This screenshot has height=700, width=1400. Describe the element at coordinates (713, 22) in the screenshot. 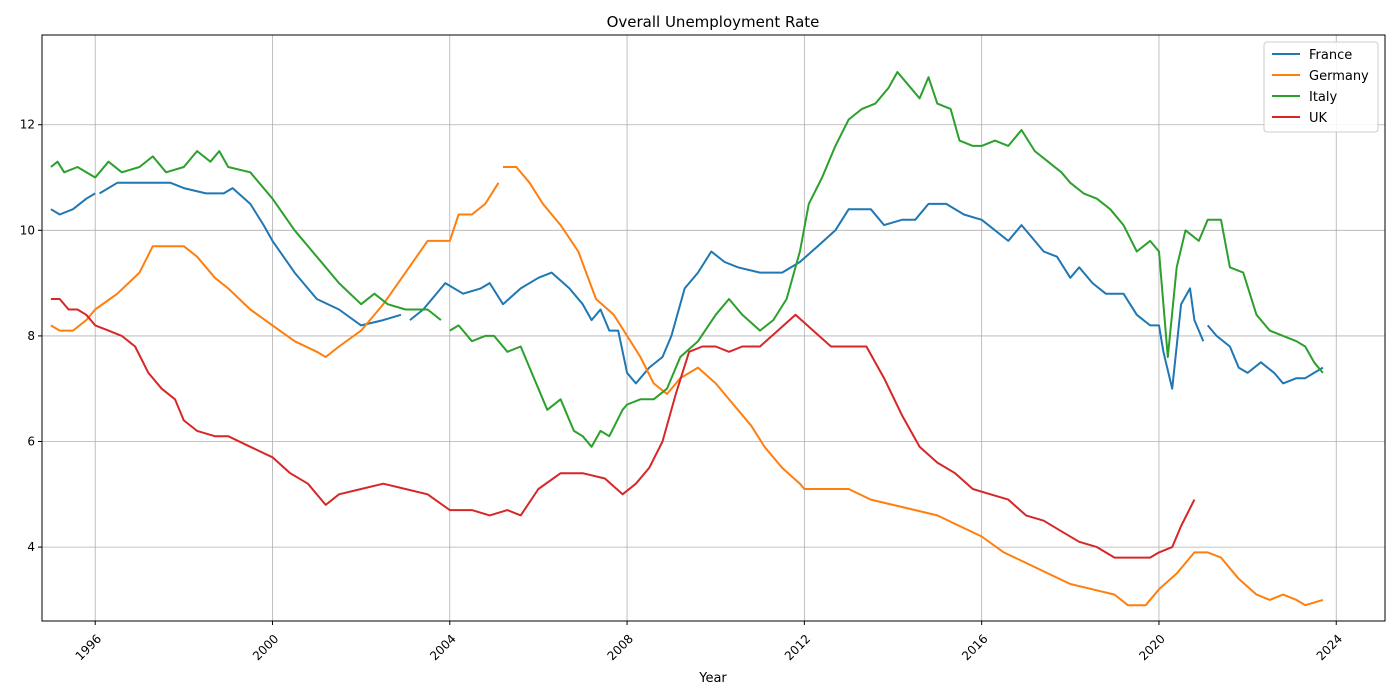

I see `chart-title: Overall Unemployment Rate` at that location.